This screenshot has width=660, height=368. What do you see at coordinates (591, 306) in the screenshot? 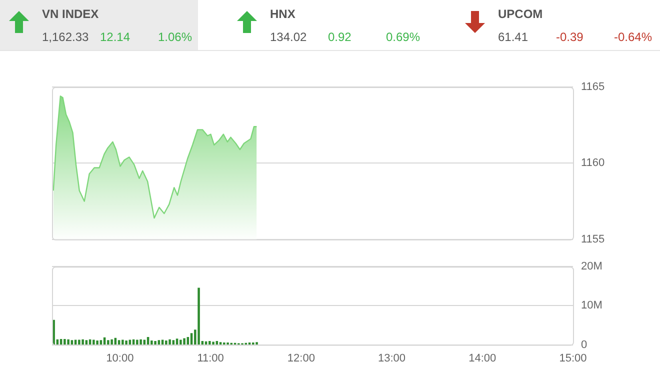
I see `y-tick-label: 10M` at bounding box center [591, 306].